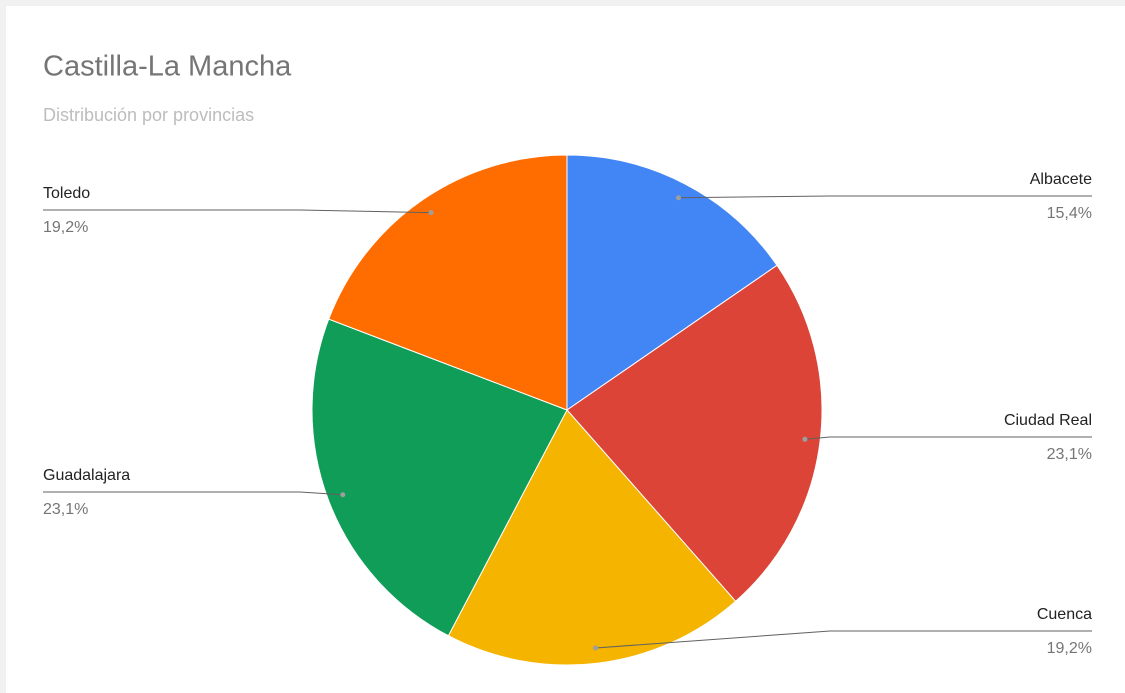 This screenshot has height=693, width=1125. I want to click on slice-label: Toledo, so click(66, 193).